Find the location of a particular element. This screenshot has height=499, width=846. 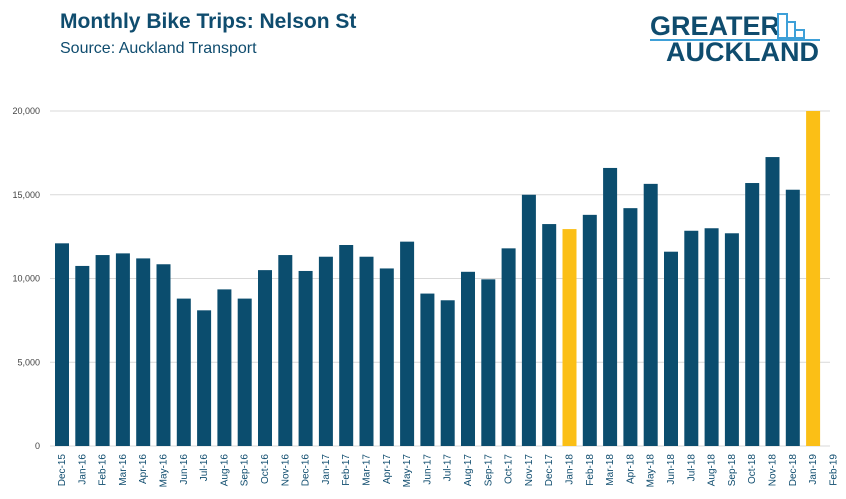

x-tick-label: Oct-17 is located at coordinates (509, 469).